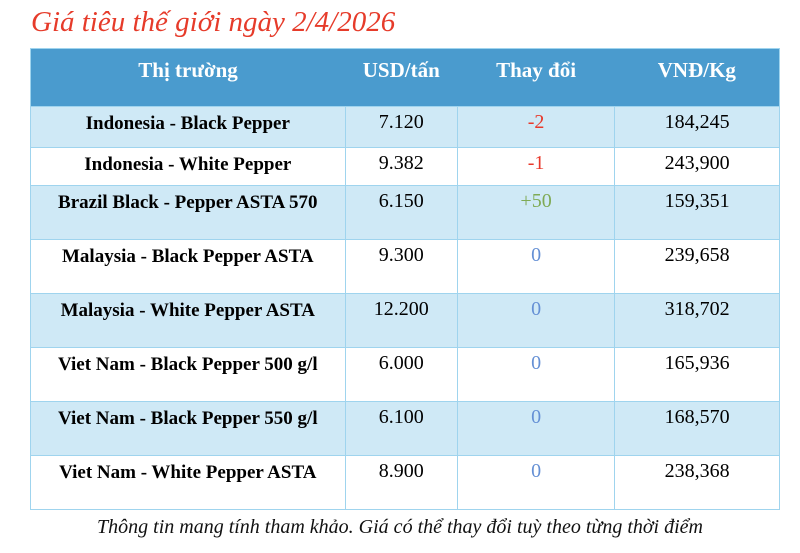  Describe the element at coordinates (188, 127) in the screenshot. I see `market-cell: Indonesia - Black Pepper` at that location.